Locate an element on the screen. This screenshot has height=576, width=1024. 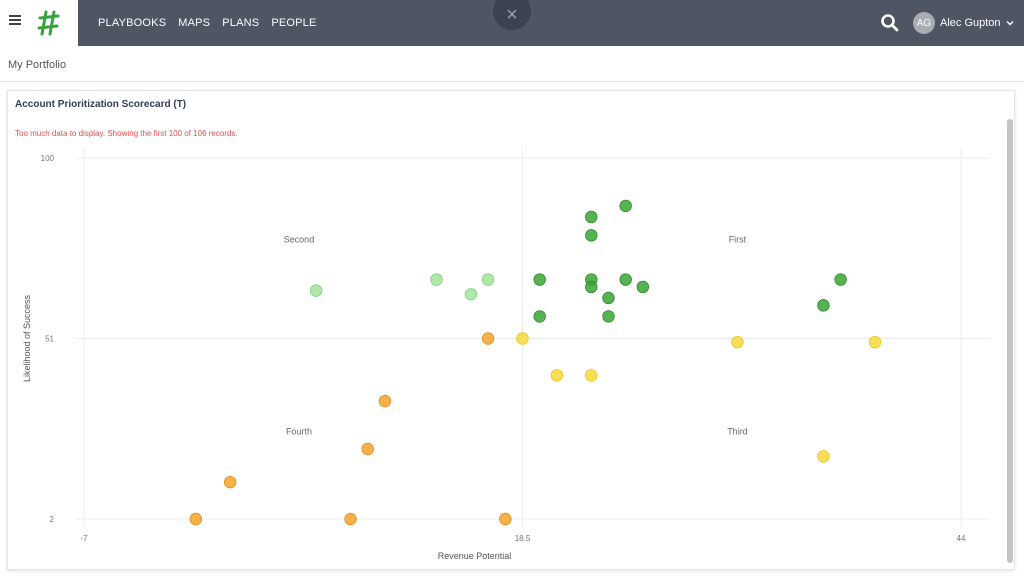
card-title: Account Prioritization Scorecard (T) is located at coordinates (101, 104).